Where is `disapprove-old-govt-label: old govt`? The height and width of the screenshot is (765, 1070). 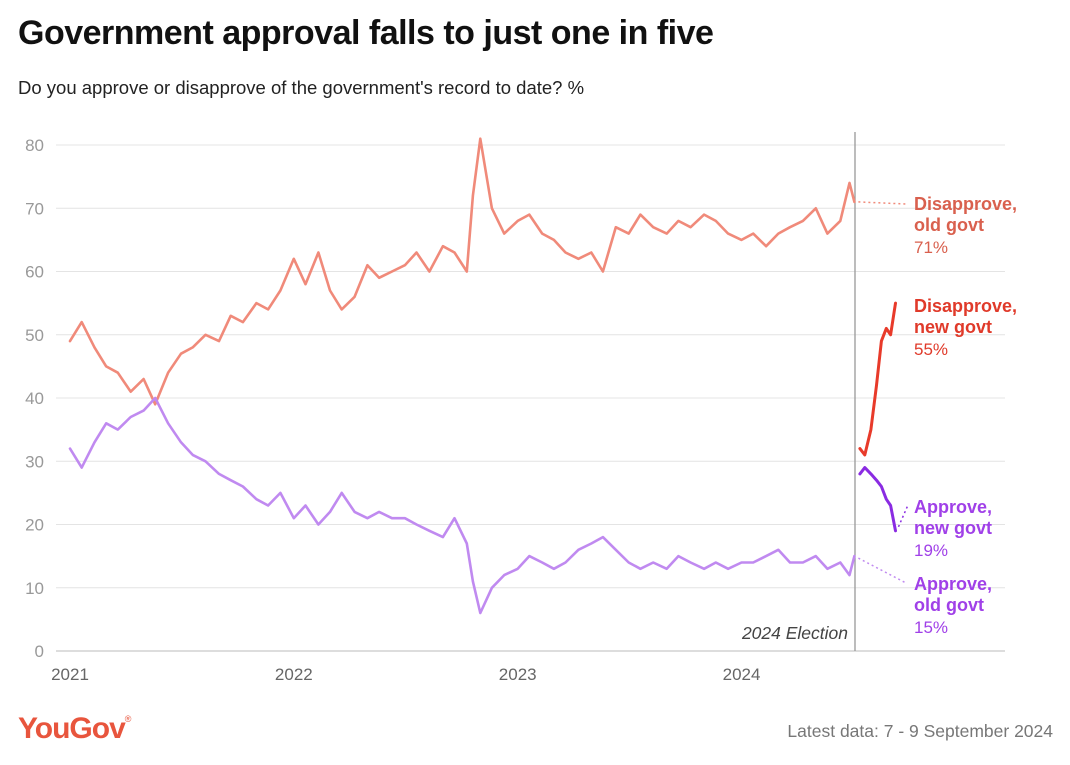 disapprove-old-govt-label: old govt is located at coordinates (949, 225).